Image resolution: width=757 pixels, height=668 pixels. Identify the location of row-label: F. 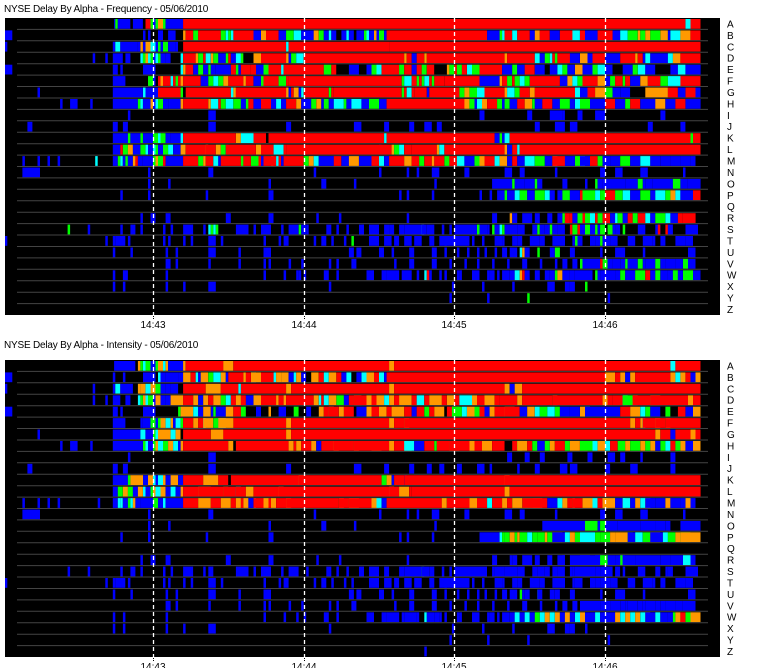
(730, 424).